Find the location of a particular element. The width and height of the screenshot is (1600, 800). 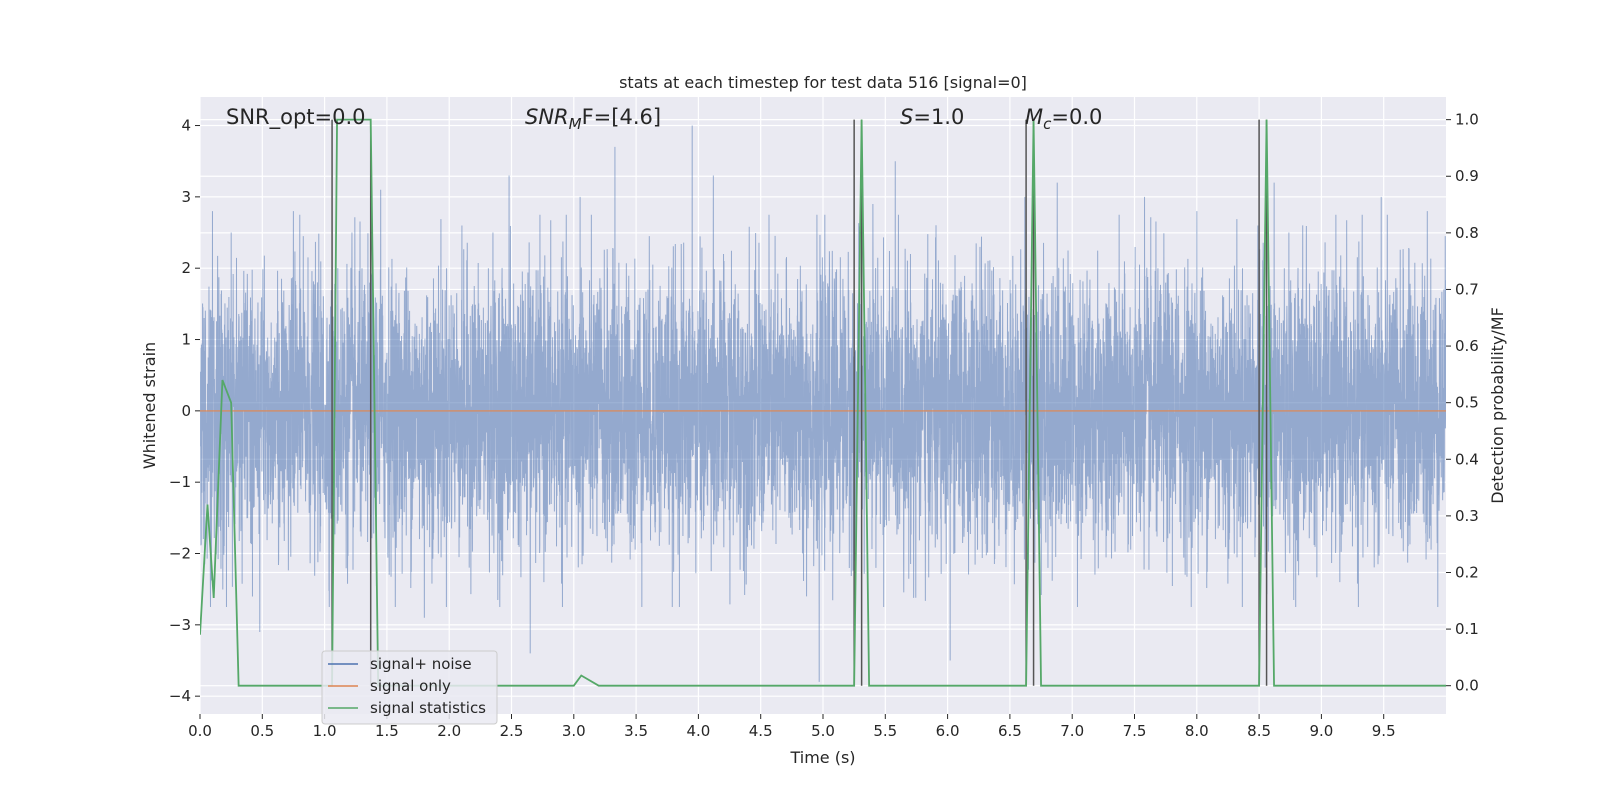

s-tail: =1.0 is located at coordinates (938, 117).